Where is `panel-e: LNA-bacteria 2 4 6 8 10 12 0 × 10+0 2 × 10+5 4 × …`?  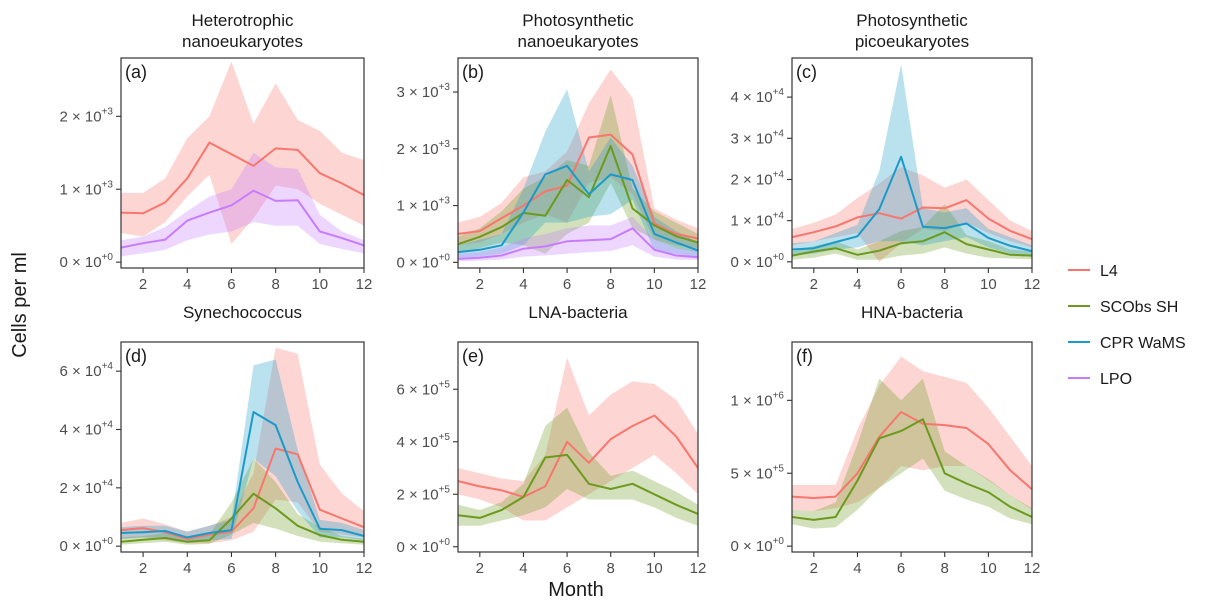
panel-e: LNA-bacteria 2 4 6 8 10 12 0 × 10+0 2 × 10+5 4 × … is located at coordinates (551, 440).